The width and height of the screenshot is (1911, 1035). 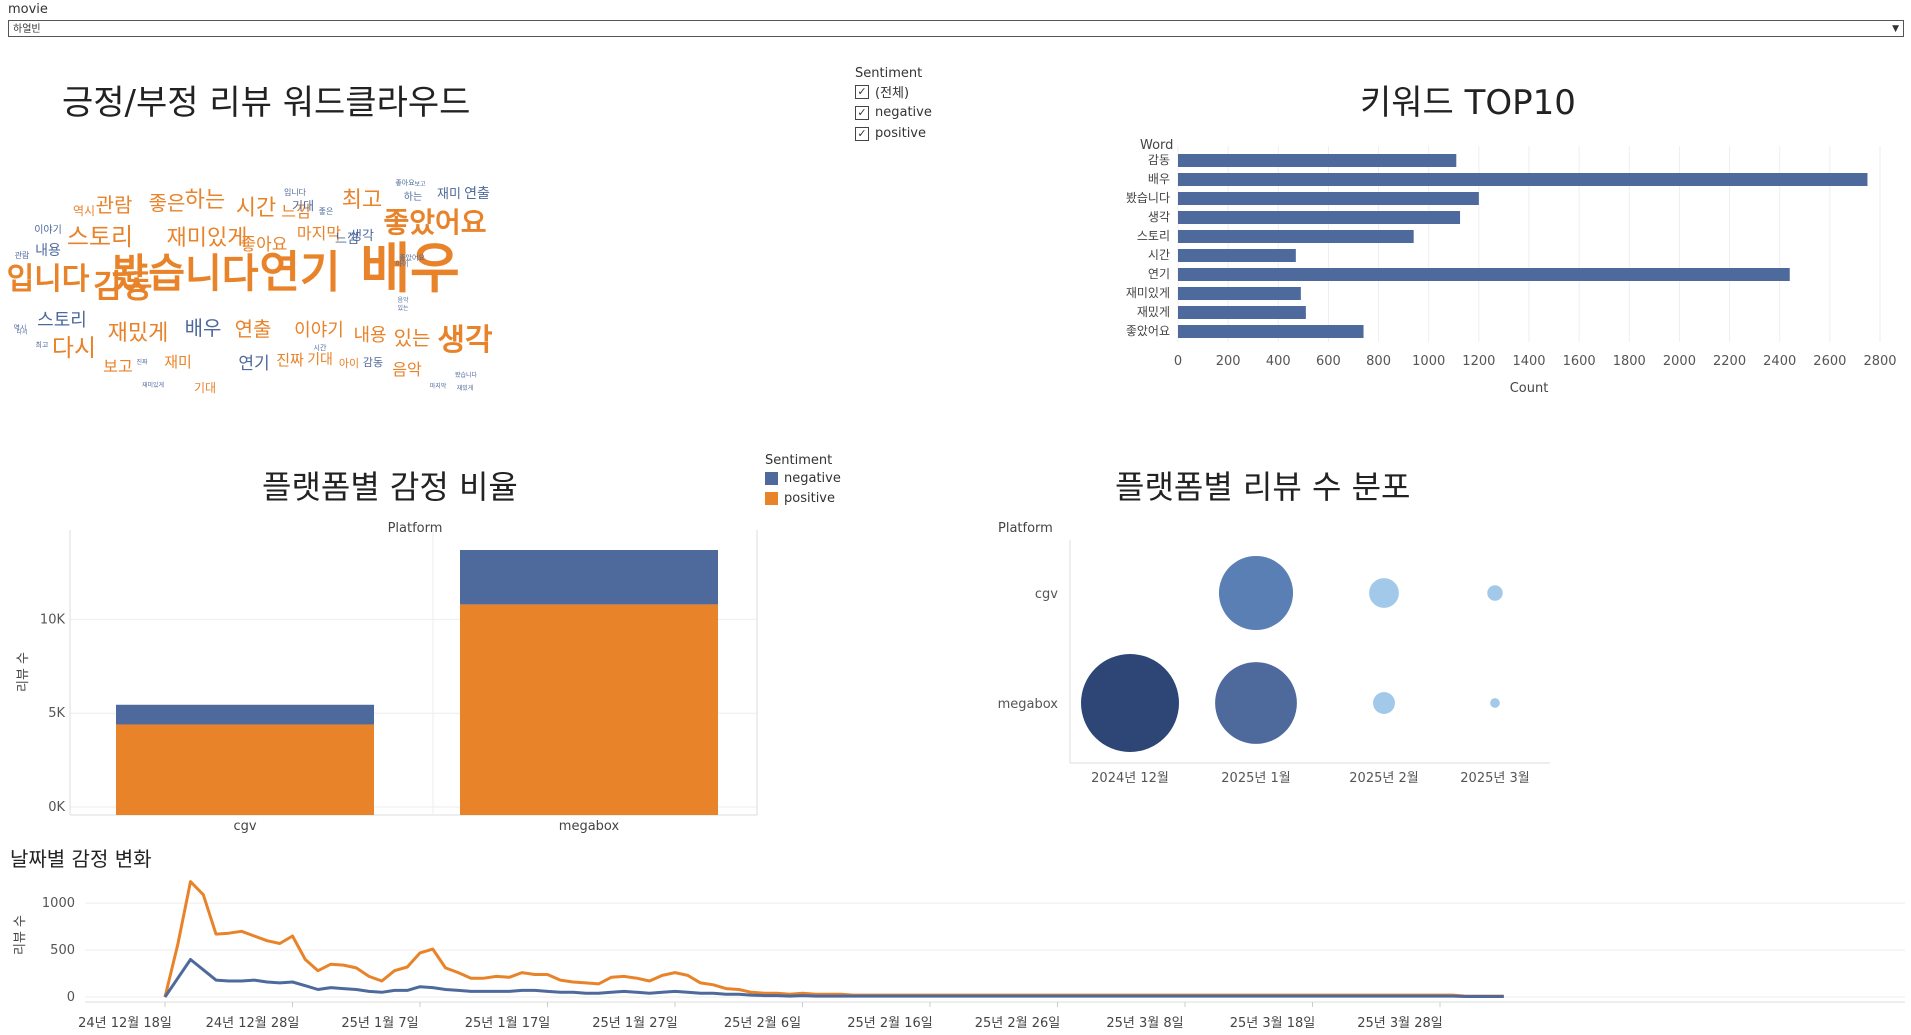 What do you see at coordinates (56, 713) in the screenshot?
I see `y-tick-label: 5K` at bounding box center [56, 713].